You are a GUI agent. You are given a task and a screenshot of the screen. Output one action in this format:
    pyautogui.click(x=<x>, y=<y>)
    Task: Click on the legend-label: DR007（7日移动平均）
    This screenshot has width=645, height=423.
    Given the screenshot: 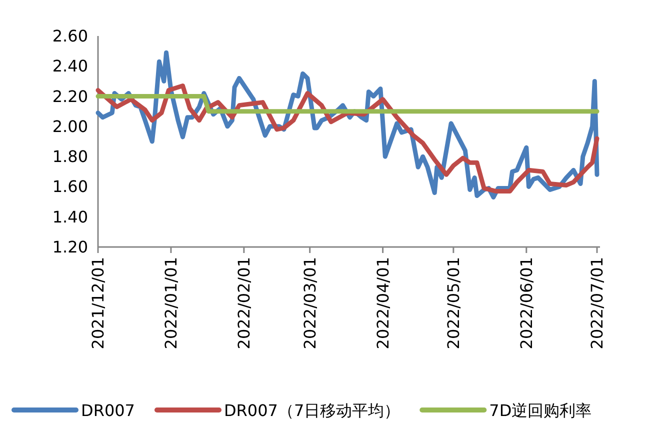 What is the action you would take?
    pyautogui.click(x=312, y=410)
    